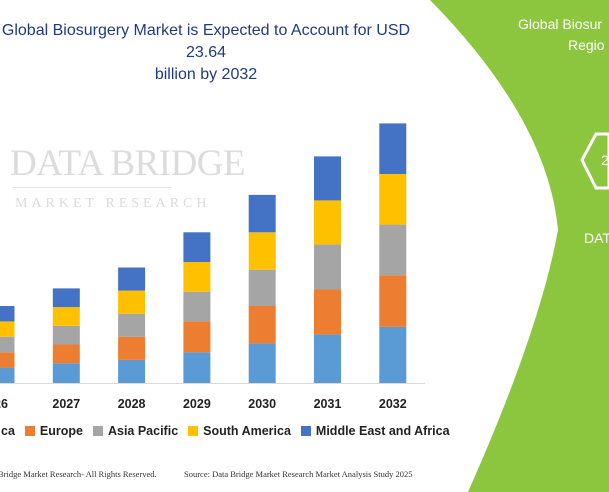  I want to click on panel-label: DAT, so click(596, 238).